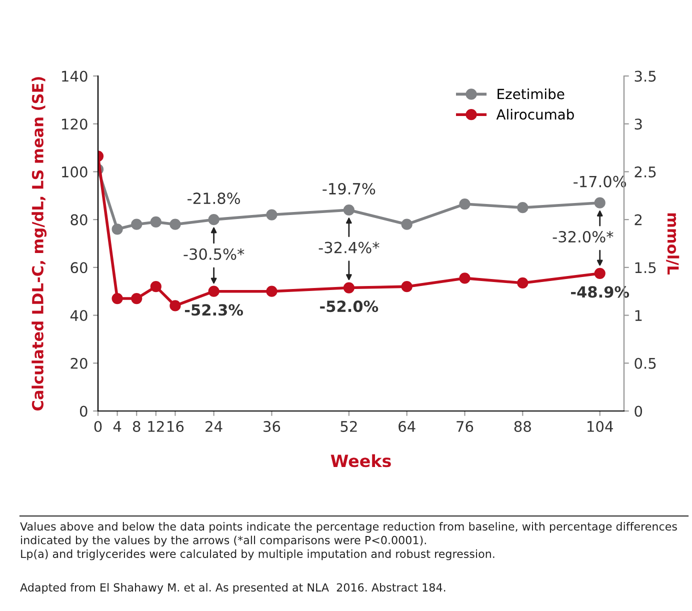 The height and width of the screenshot is (611, 692). What do you see at coordinates (79, 363) in the screenshot?
I see `y-tick-label: 20` at bounding box center [79, 363].